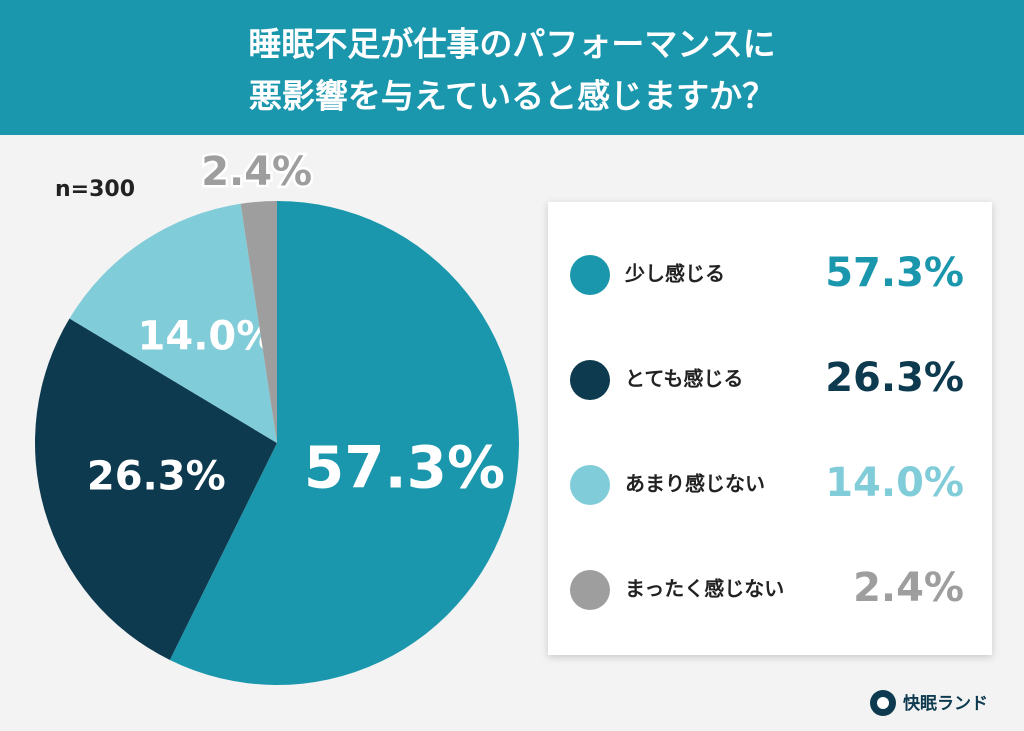 The height and width of the screenshot is (731, 1024). What do you see at coordinates (945, 703) in the screenshot?
I see `logo-text: 快眠ランド` at bounding box center [945, 703].